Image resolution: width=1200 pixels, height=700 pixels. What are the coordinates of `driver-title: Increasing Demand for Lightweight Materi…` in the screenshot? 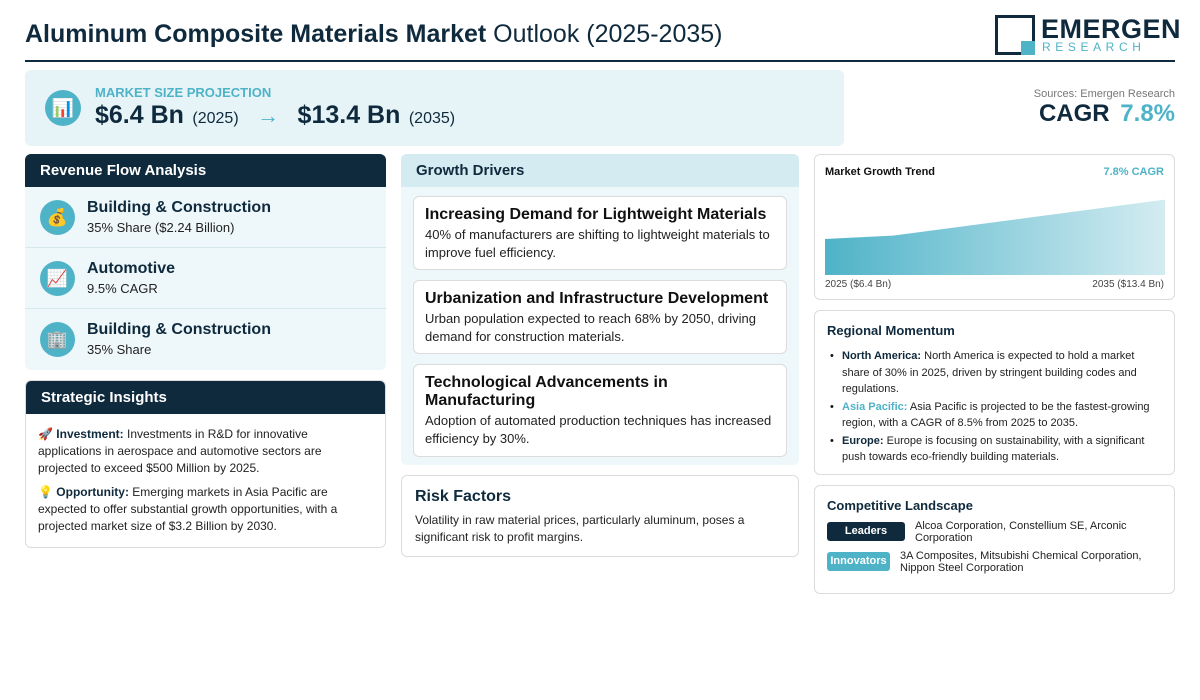 It's located at (596, 214).